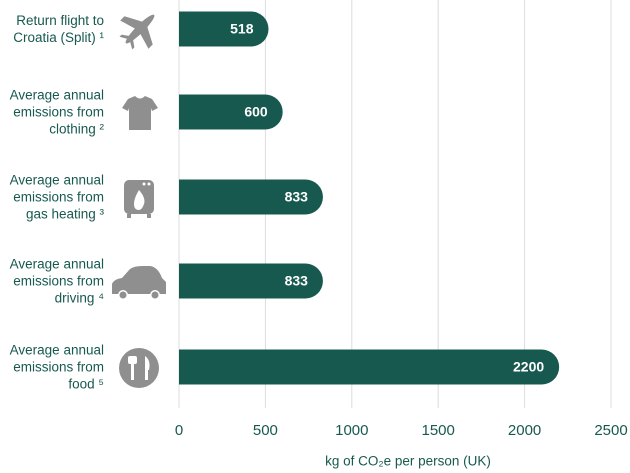 The image size is (630, 473). I want to click on category-label: Average annual emissions from food ⁵, so click(56, 367).